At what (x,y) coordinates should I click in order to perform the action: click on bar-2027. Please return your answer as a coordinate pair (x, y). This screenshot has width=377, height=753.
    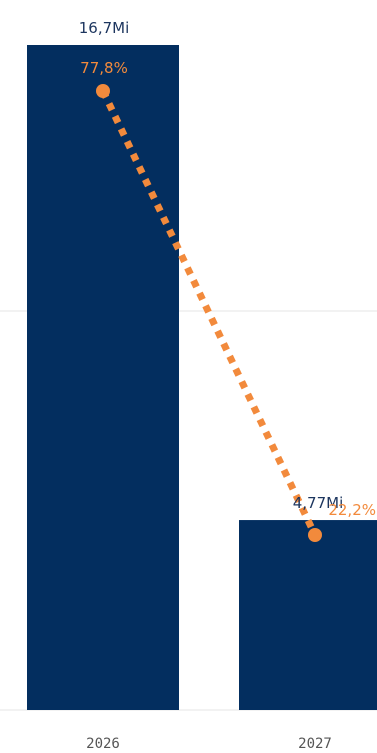
    Looking at the image, I should click on (308, 615).